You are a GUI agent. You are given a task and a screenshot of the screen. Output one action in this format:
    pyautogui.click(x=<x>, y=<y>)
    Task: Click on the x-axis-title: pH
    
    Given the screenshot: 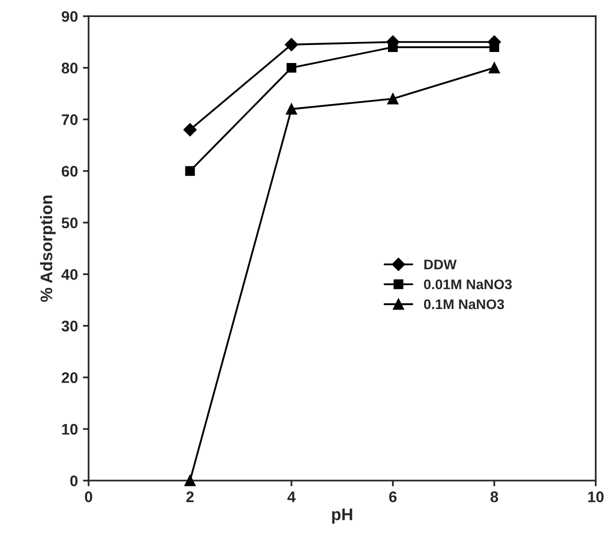 What is the action you would take?
    pyautogui.click(x=342, y=516)
    